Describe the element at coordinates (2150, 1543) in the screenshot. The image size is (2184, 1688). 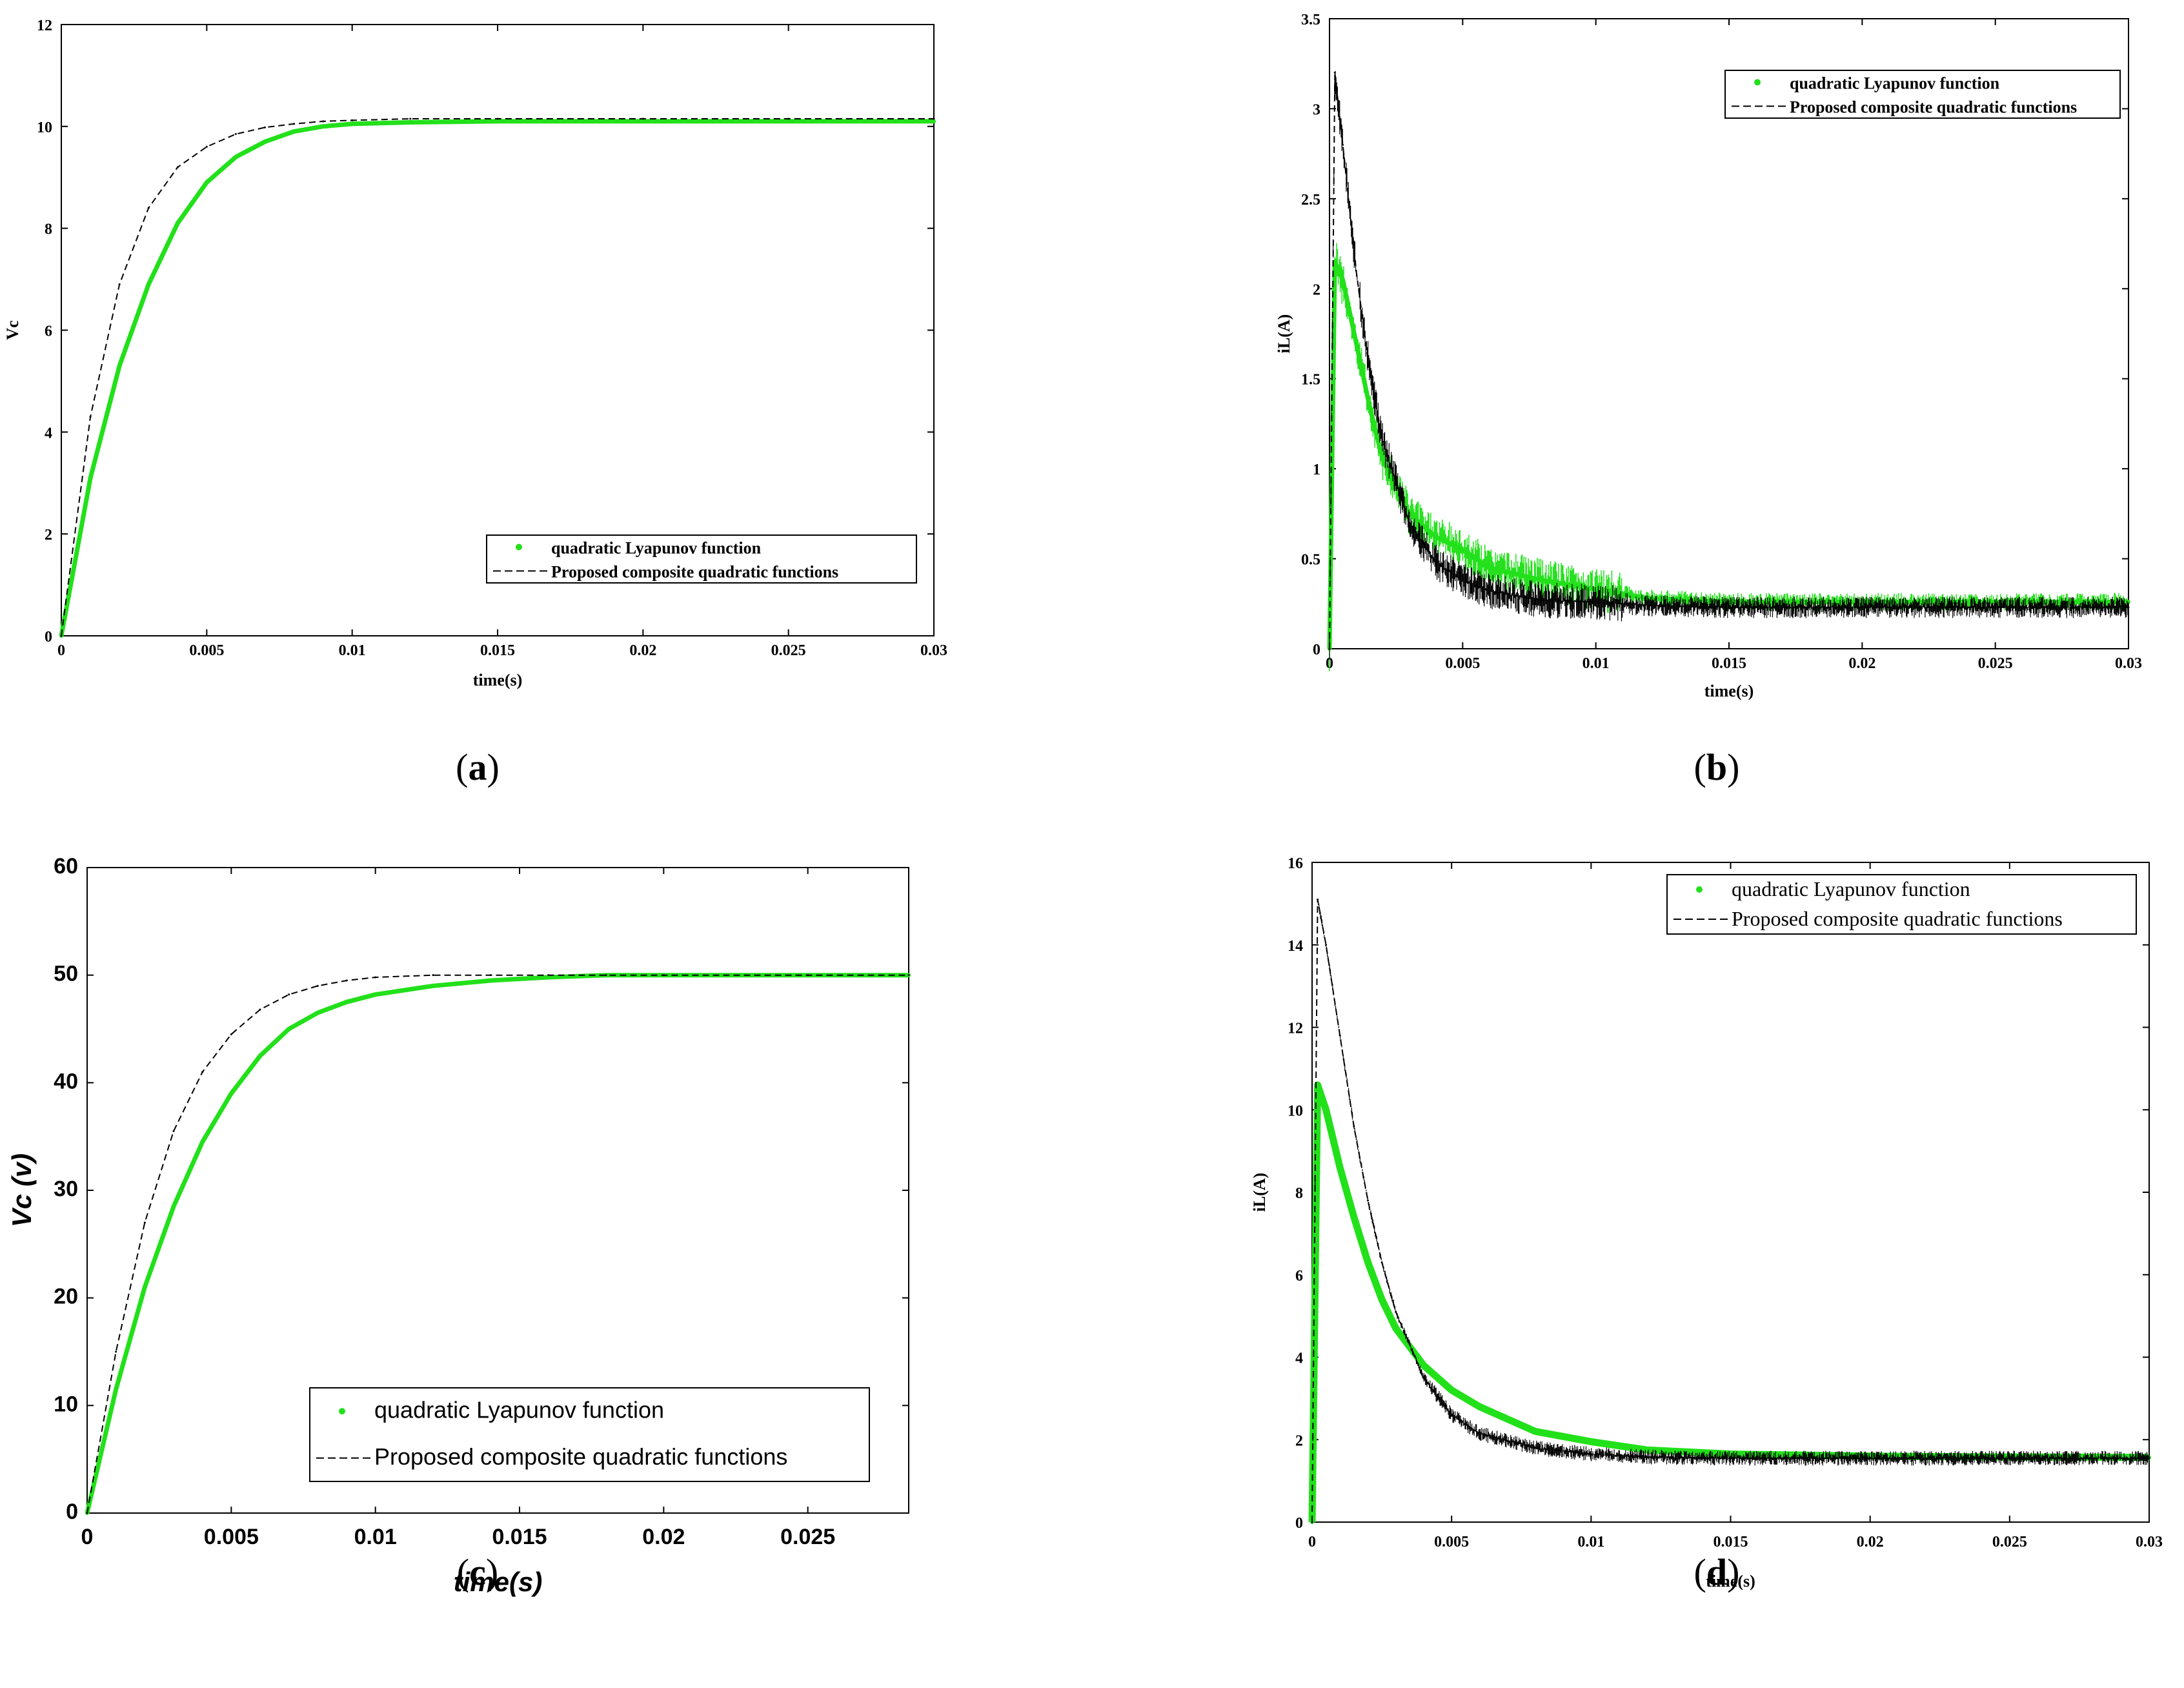
I see `x-tick-label: 0.03` at that location.